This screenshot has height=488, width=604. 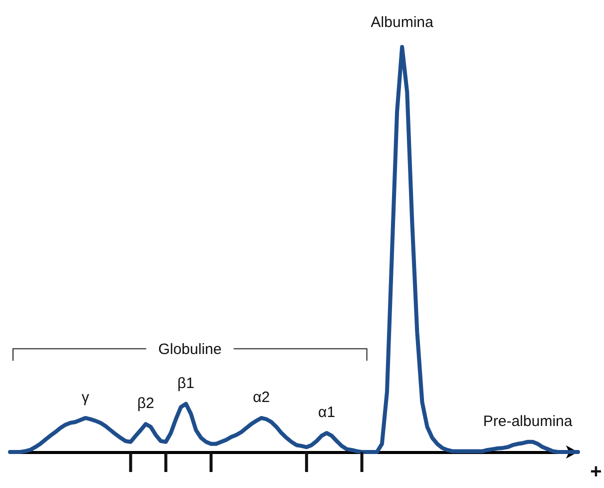 What do you see at coordinates (327, 412) in the screenshot?
I see `annotation: α1` at bounding box center [327, 412].